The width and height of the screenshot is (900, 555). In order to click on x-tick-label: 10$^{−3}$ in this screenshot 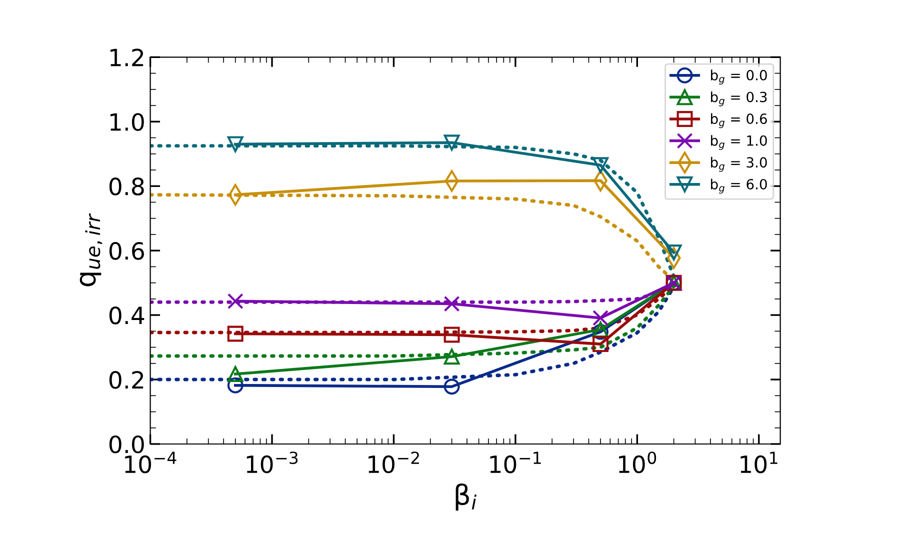, I will do `click(272, 463)`.